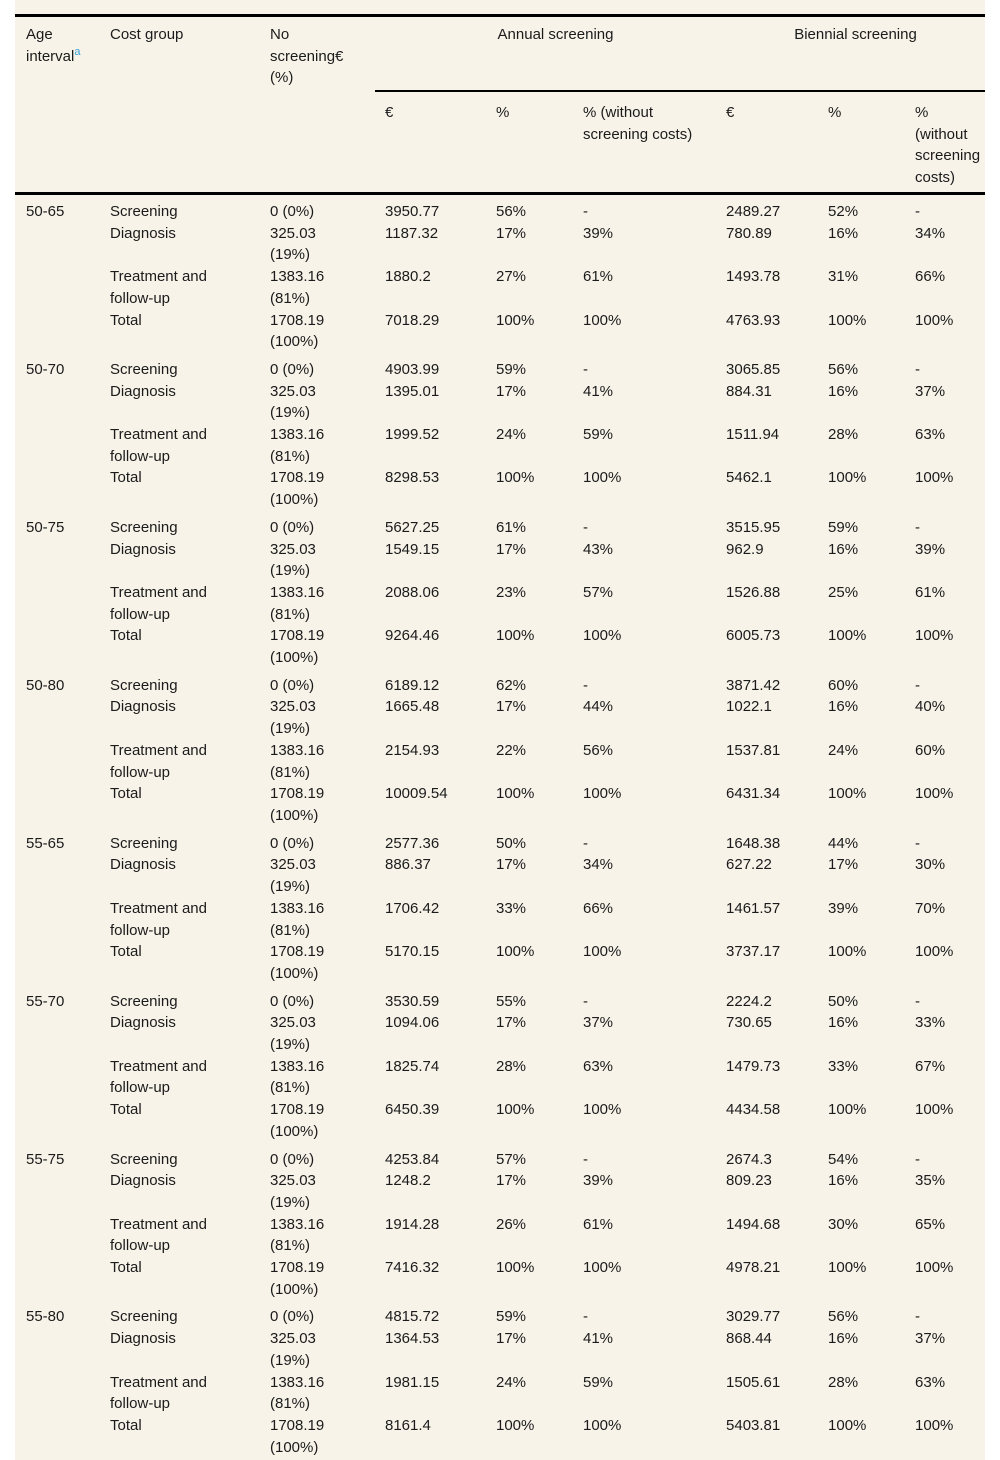 The image size is (1000, 1460). What do you see at coordinates (745, 549) in the screenshot?
I see `cell-biennial-eur: 962.9` at bounding box center [745, 549].